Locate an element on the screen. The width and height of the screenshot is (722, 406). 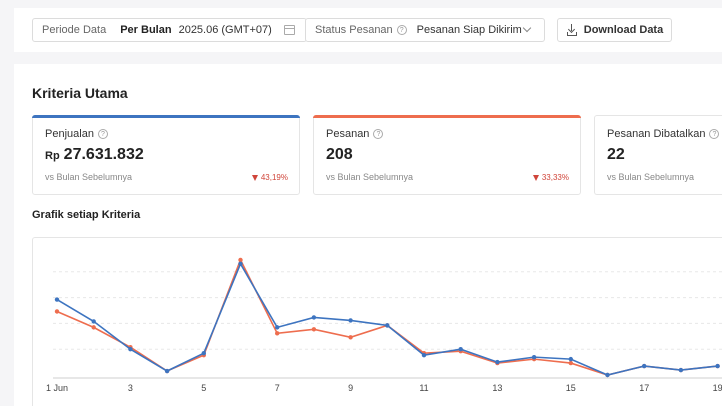
order-status-label: Status Pesanan is located at coordinates (354, 30).